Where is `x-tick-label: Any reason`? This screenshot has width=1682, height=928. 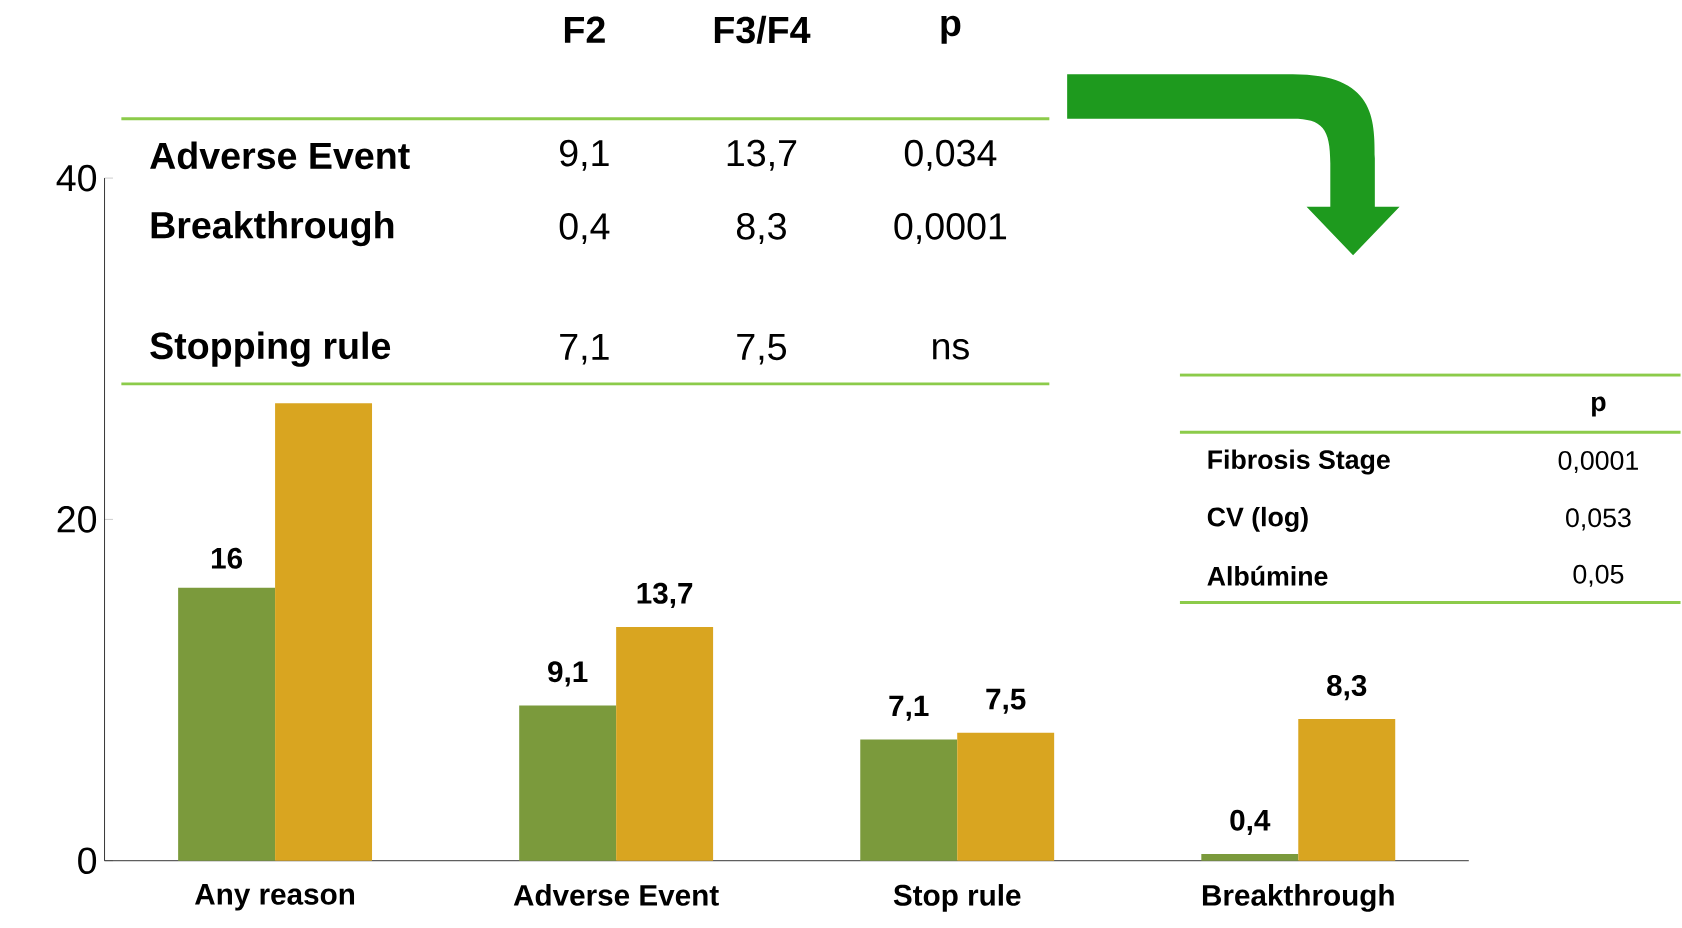 x-tick-label: Any reason is located at coordinates (275, 897).